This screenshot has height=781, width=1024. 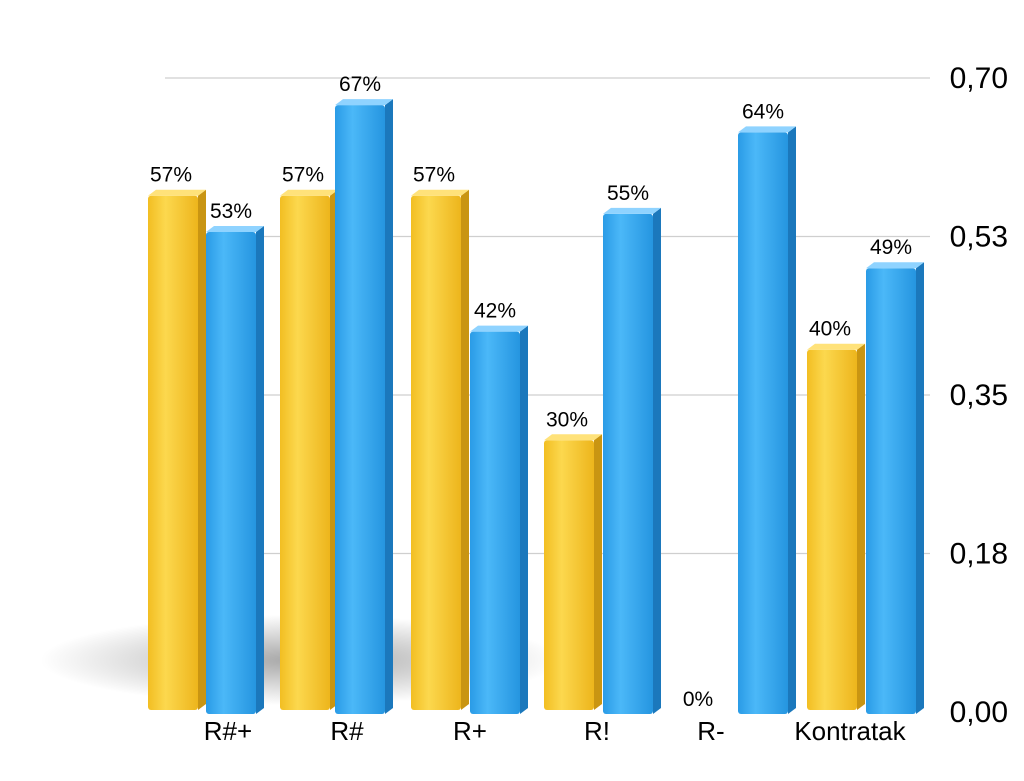 I want to click on y-tick-label: 0,70, so click(x=979, y=78).